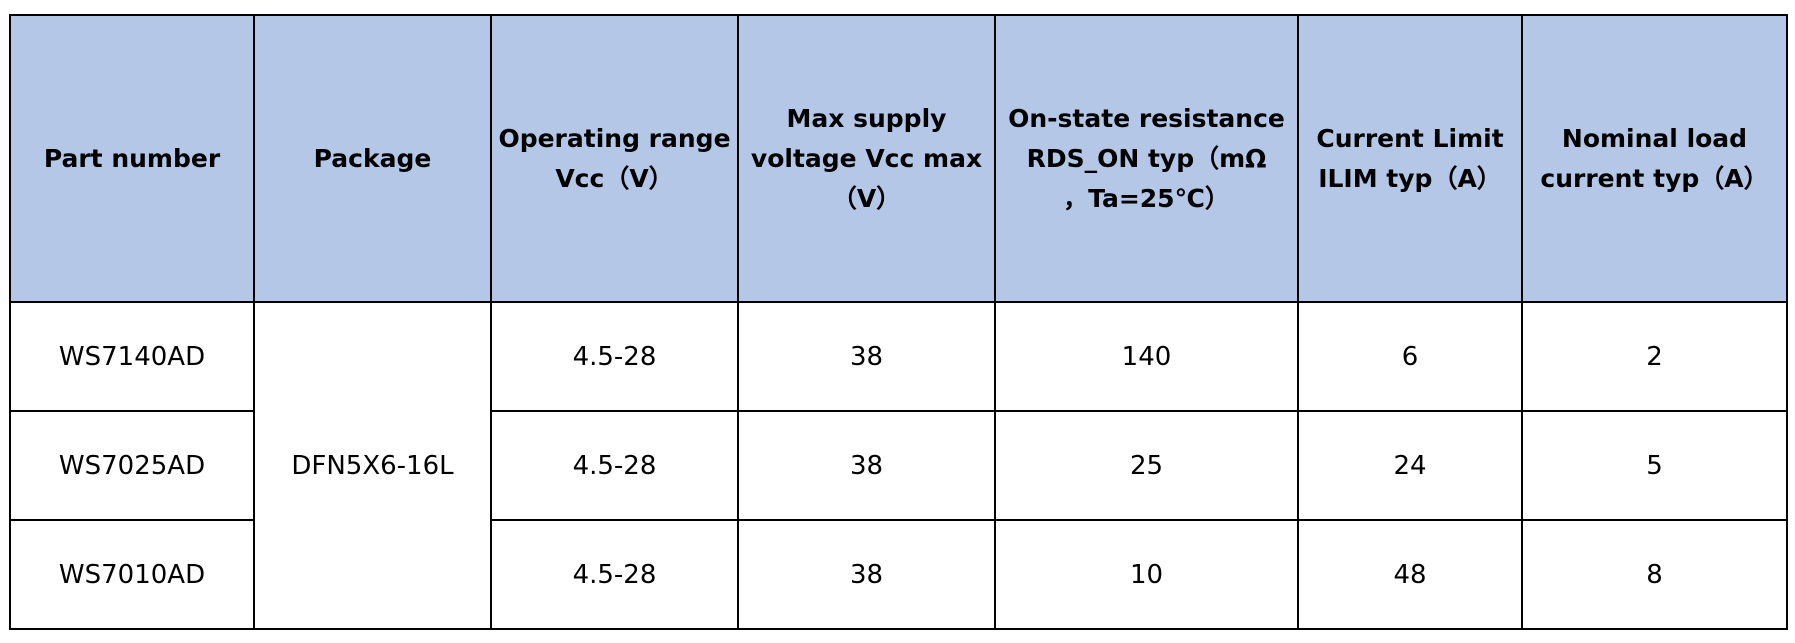  I want to click on table-cell: WS7010AD, so click(132, 574).